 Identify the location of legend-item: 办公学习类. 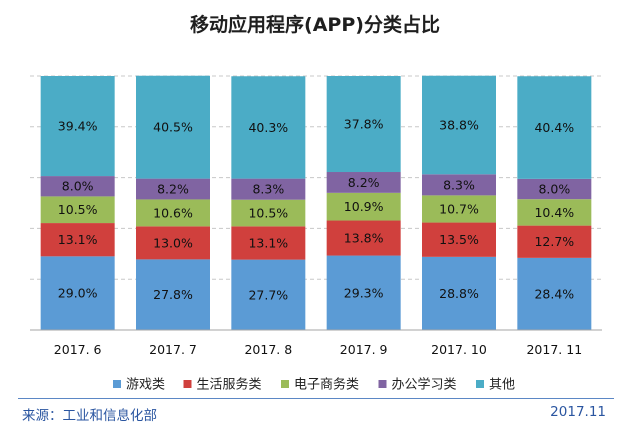
(417, 385).